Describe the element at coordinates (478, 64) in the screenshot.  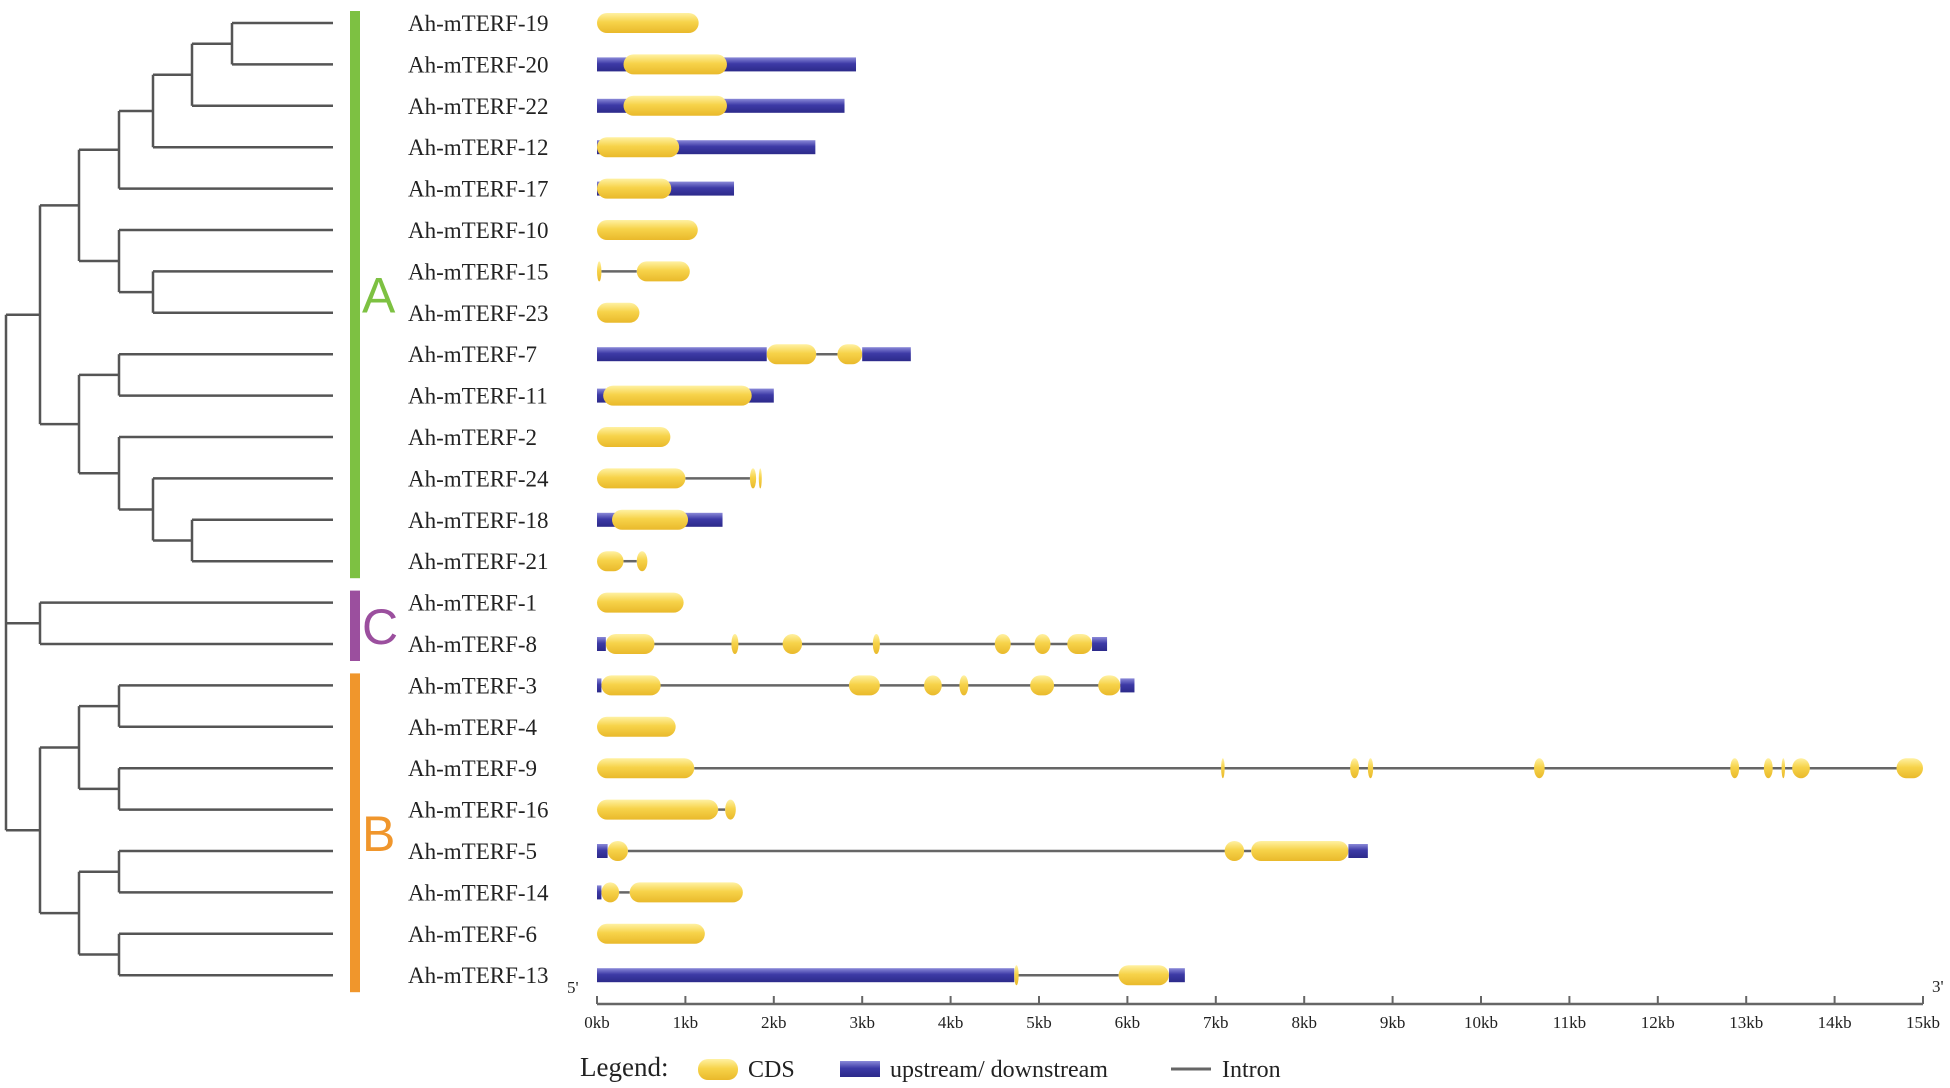
I see `gene-label: Ah-mTERF-20` at that location.